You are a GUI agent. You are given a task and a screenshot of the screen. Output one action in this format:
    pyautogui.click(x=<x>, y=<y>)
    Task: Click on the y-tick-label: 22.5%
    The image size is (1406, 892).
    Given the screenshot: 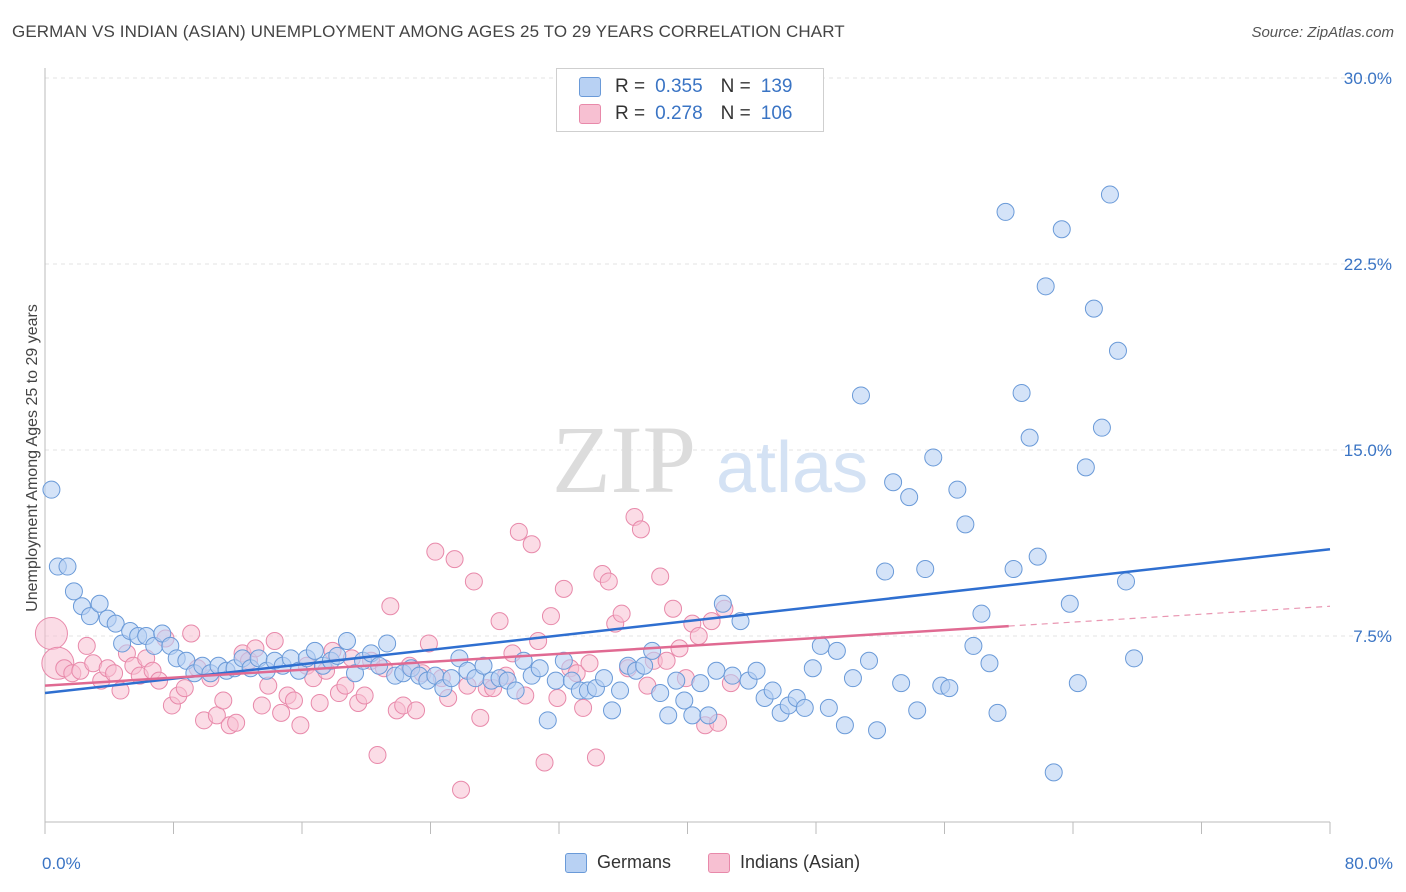 What is the action you would take?
    pyautogui.click(x=1368, y=264)
    